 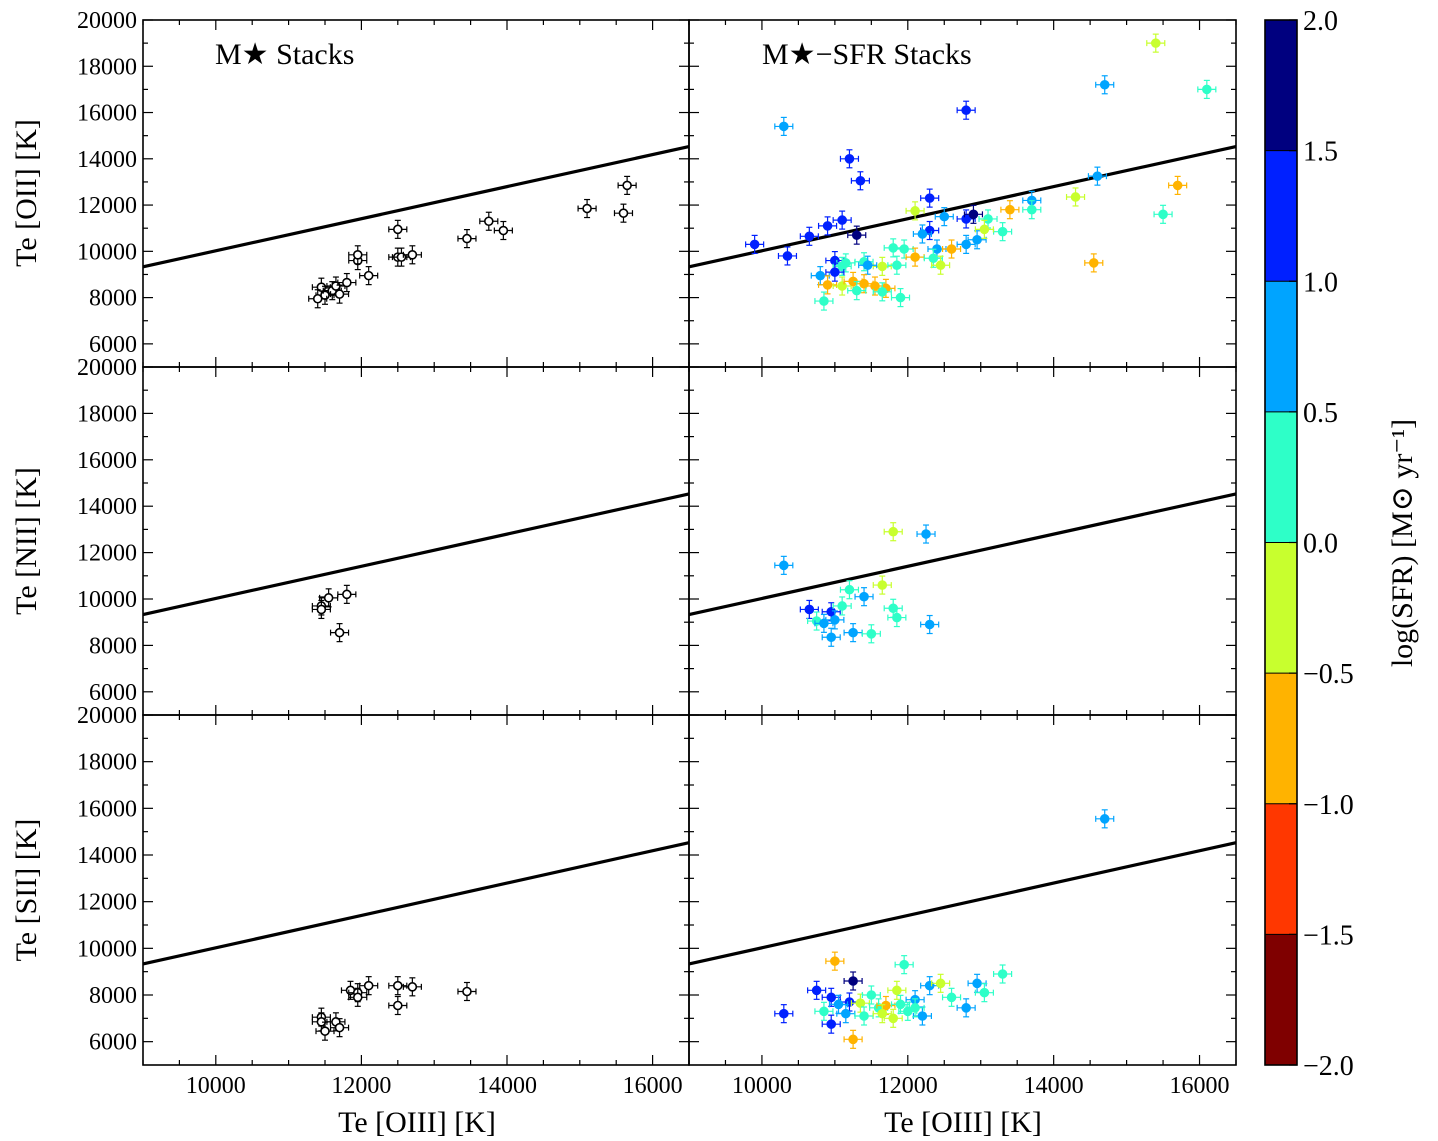 I want to click on colorbar-tick-label: 1.5, so click(x=1320, y=152).